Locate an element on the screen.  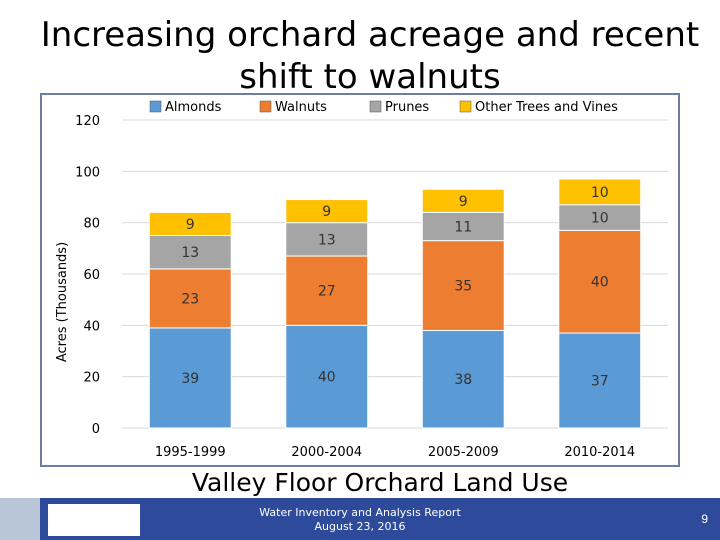
data-label: 37 is located at coordinates (600, 382).